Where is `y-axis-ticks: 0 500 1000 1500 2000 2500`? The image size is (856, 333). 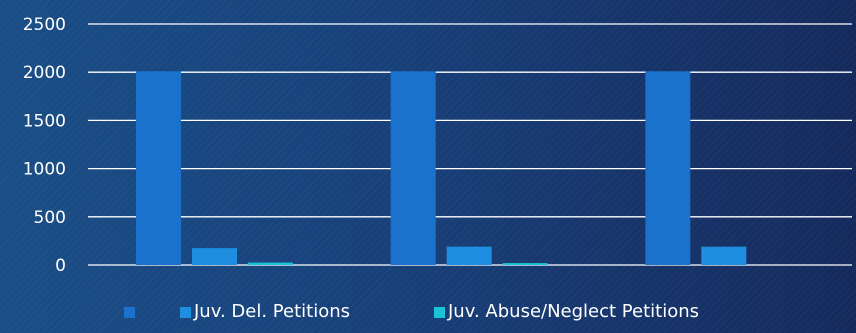 y-axis-ticks: 0 500 1000 1500 2000 2500 is located at coordinates (44, 145).